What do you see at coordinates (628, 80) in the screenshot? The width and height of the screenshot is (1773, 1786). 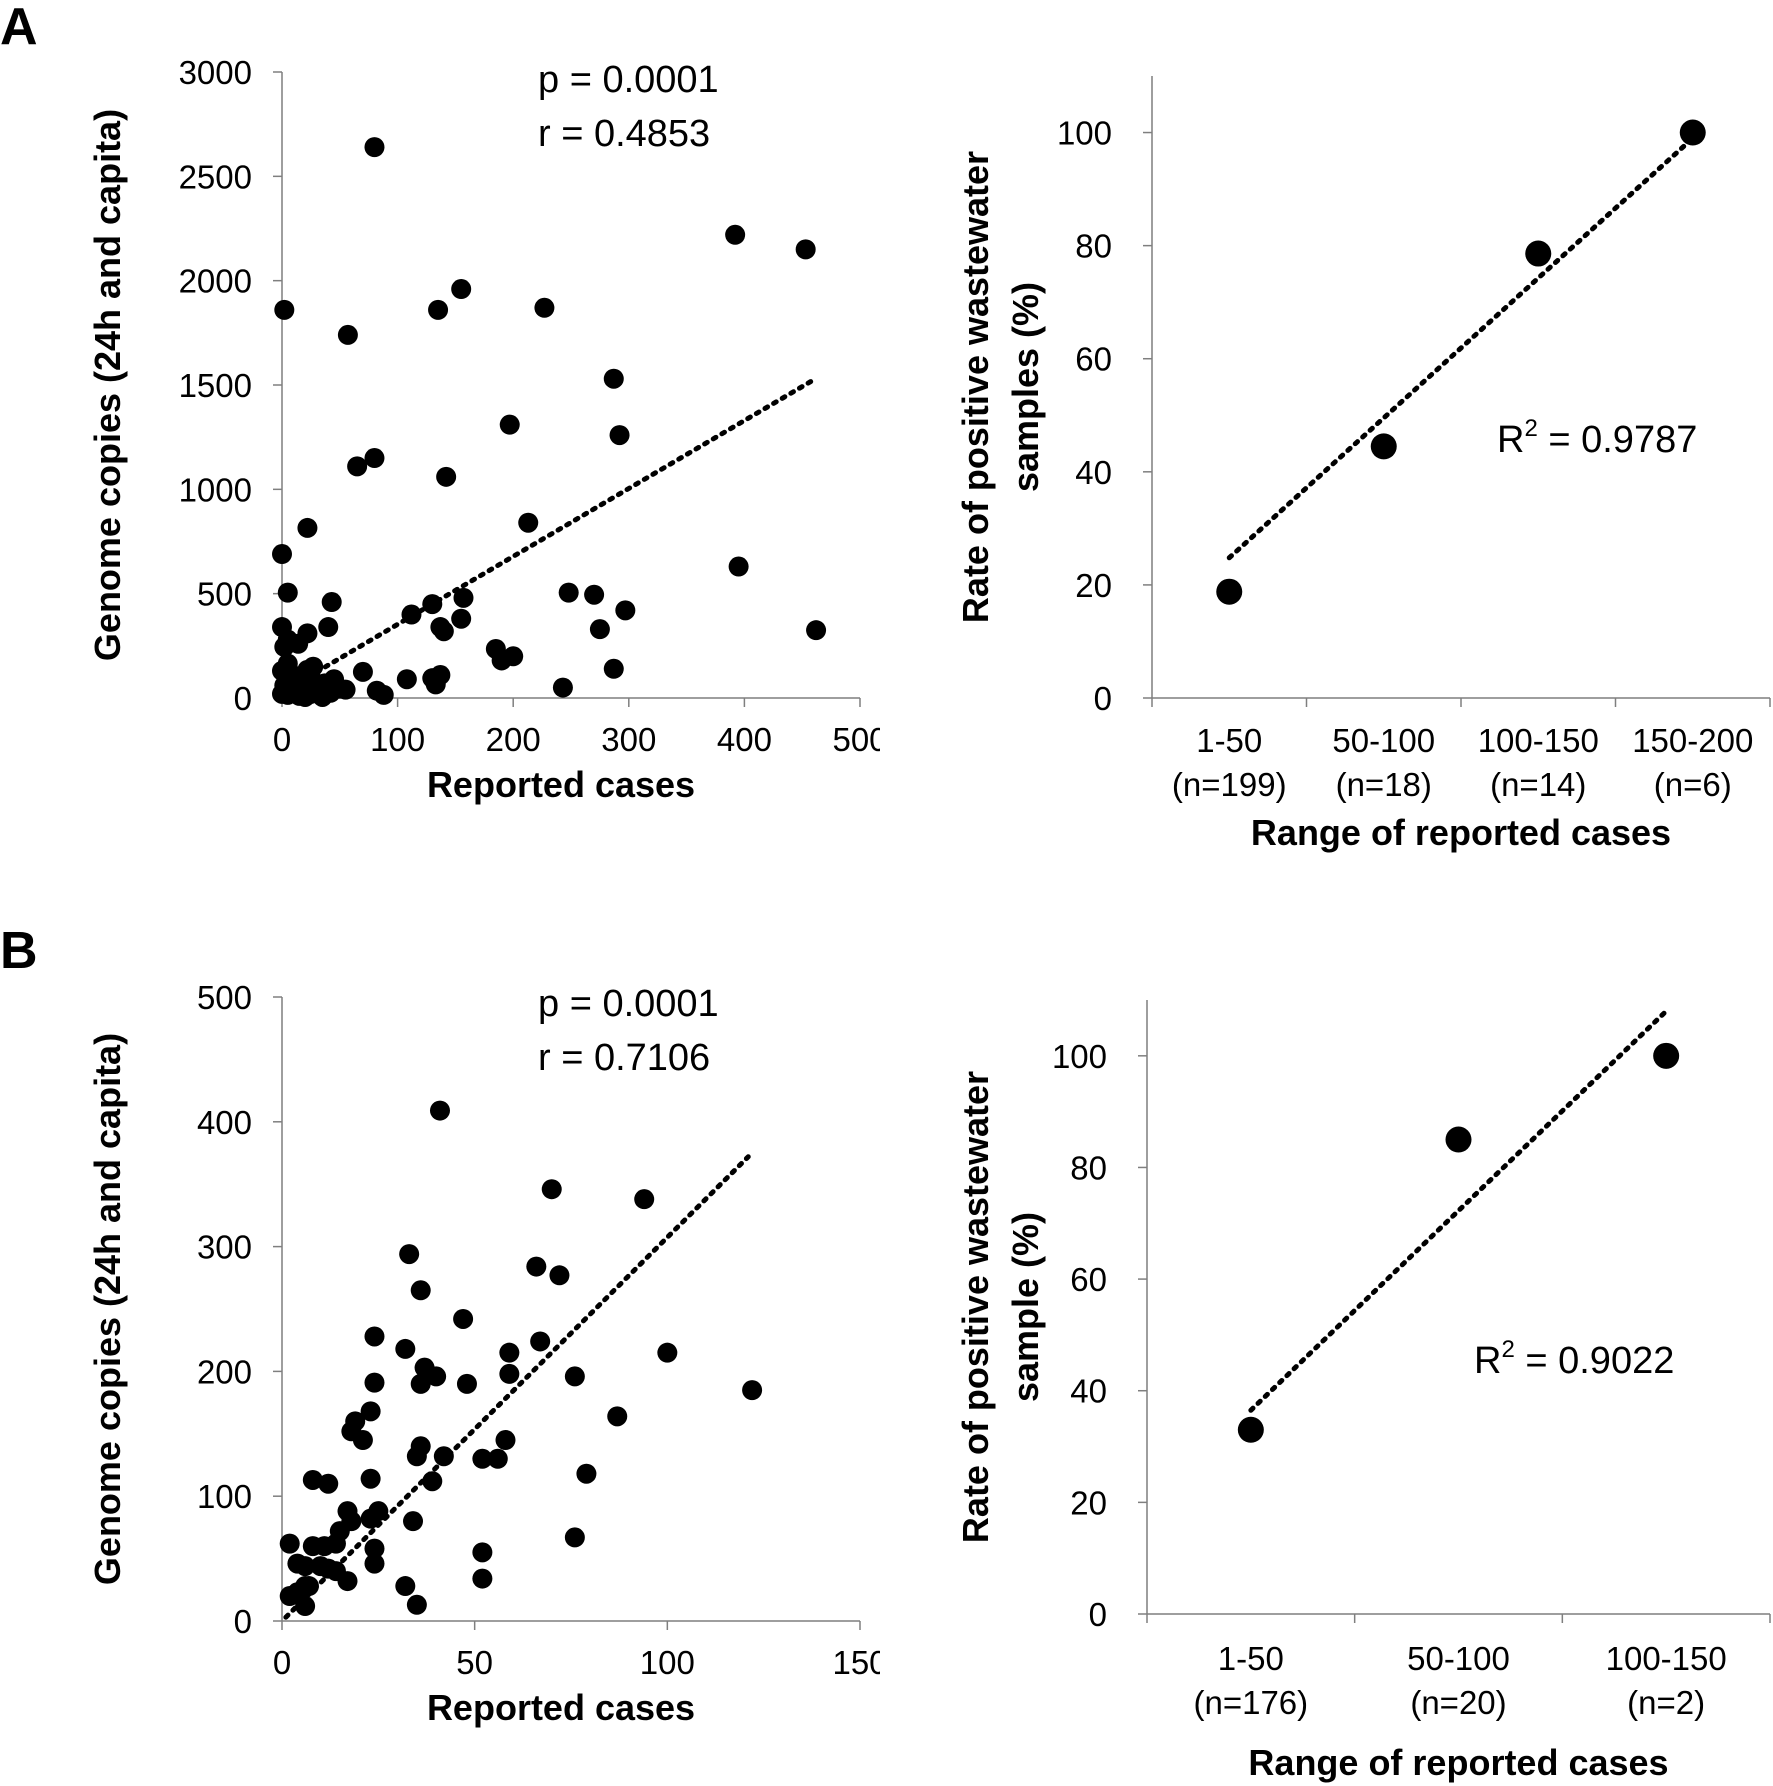 I see `p-value: p = 0.0001` at bounding box center [628, 80].